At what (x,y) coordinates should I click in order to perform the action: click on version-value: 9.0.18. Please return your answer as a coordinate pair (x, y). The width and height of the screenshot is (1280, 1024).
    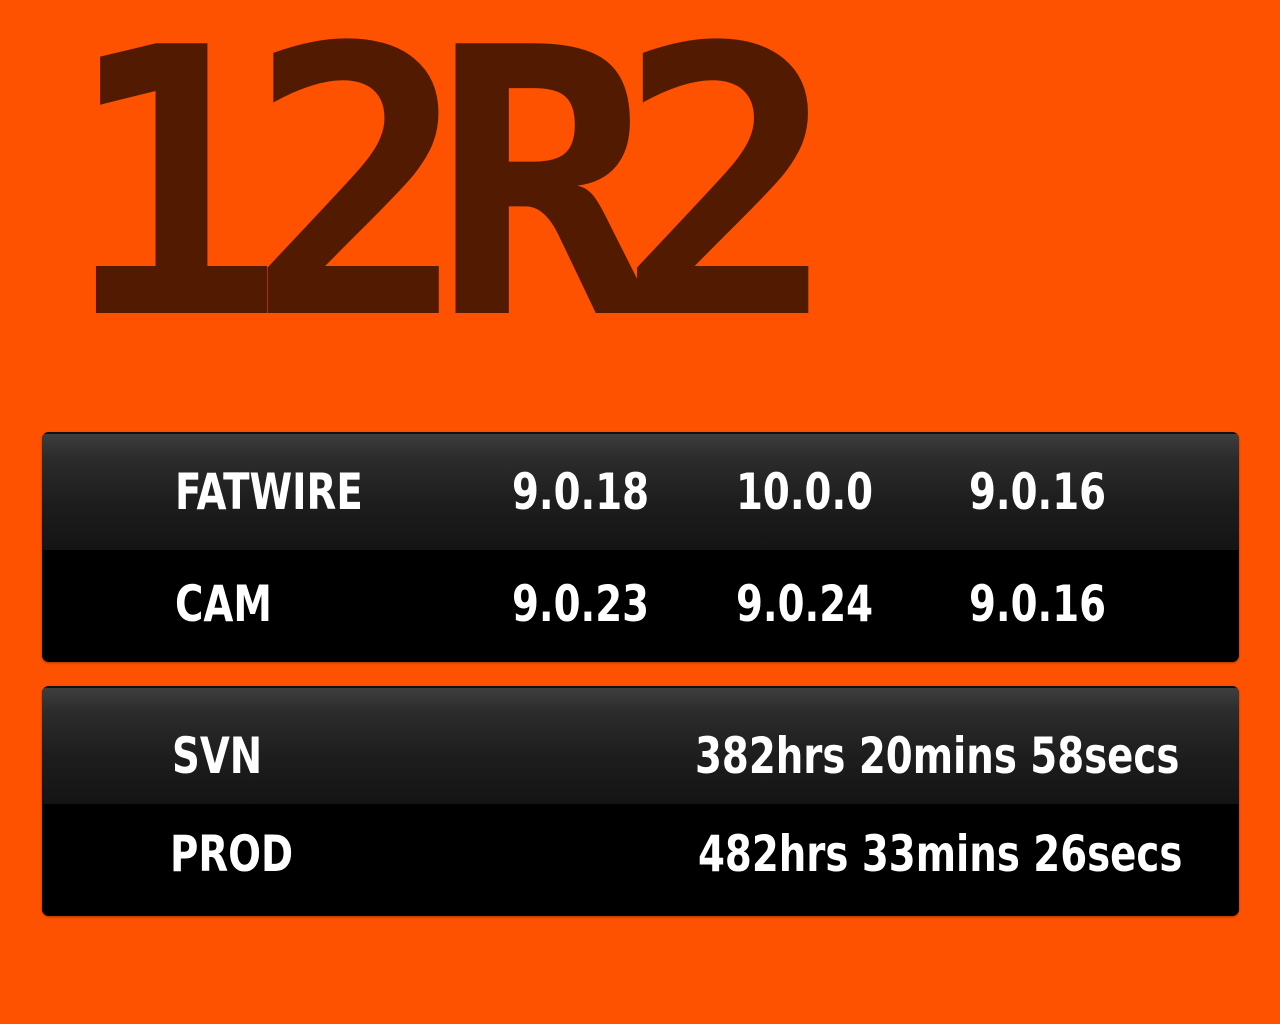
    Looking at the image, I should click on (581, 492).